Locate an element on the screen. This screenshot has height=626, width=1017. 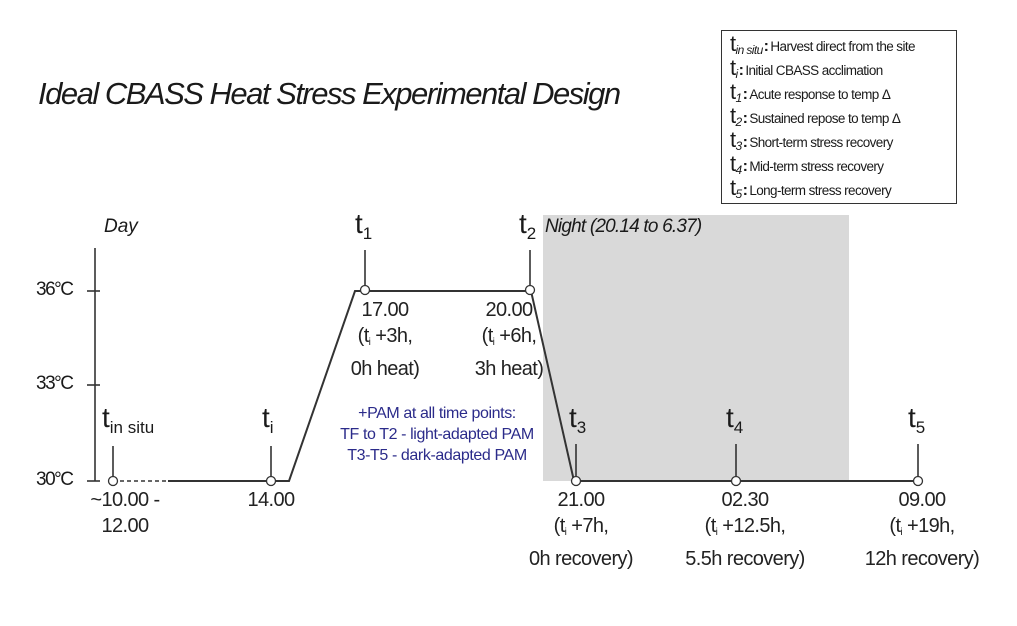
time-label-t5: 09.00 (ti +19h, 12h recovery) is located at coordinates (922, 529).